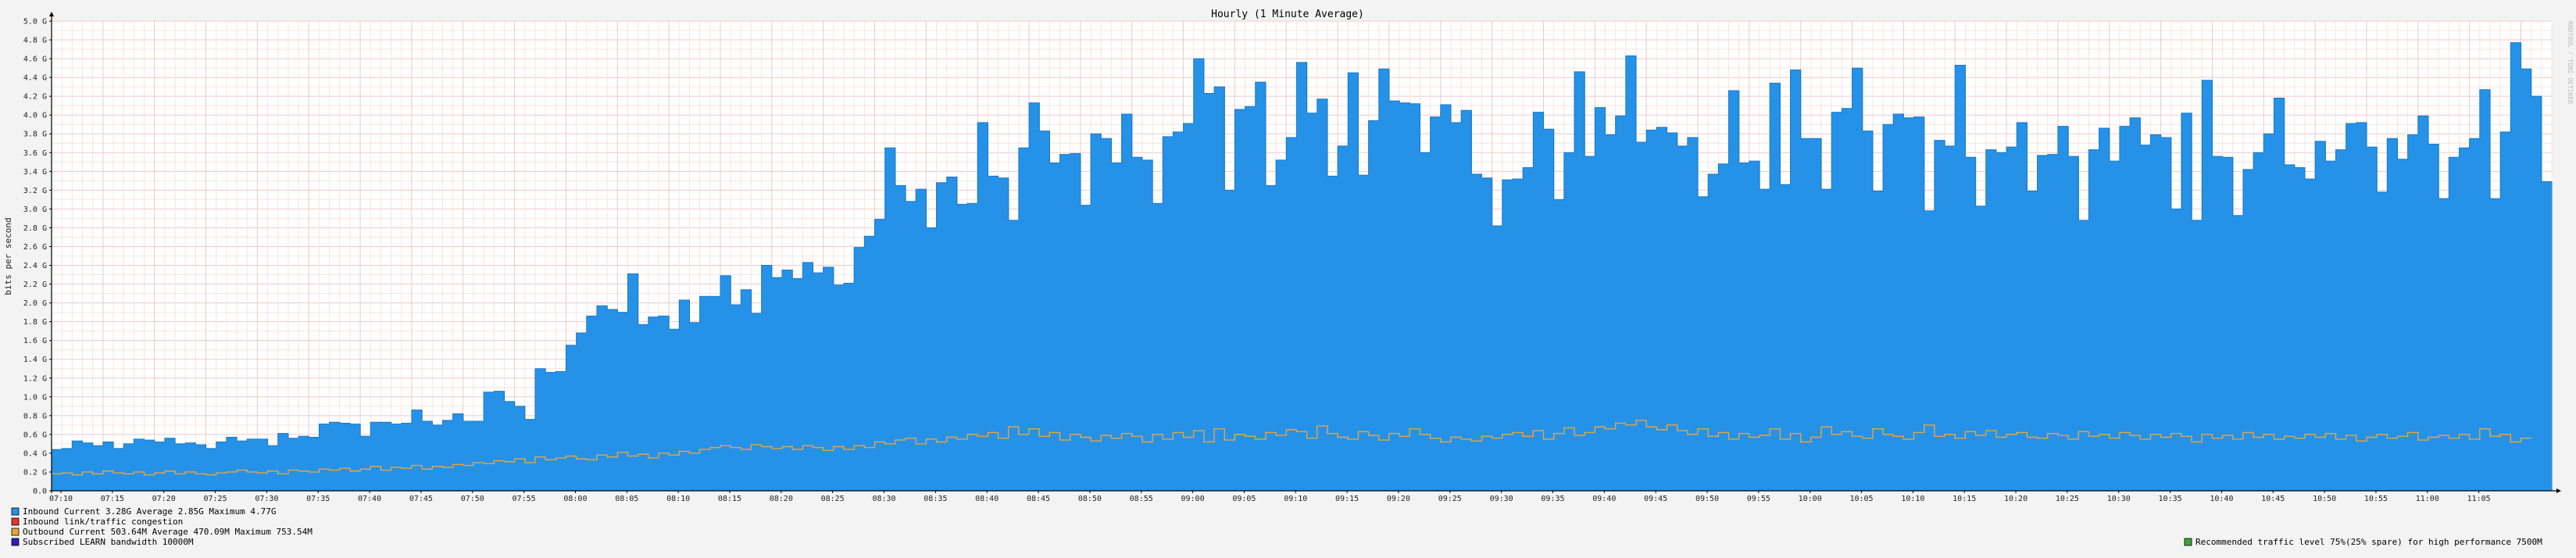 The image size is (2576, 558). I want to click on y-tick-label: 0.2 G, so click(35, 472).